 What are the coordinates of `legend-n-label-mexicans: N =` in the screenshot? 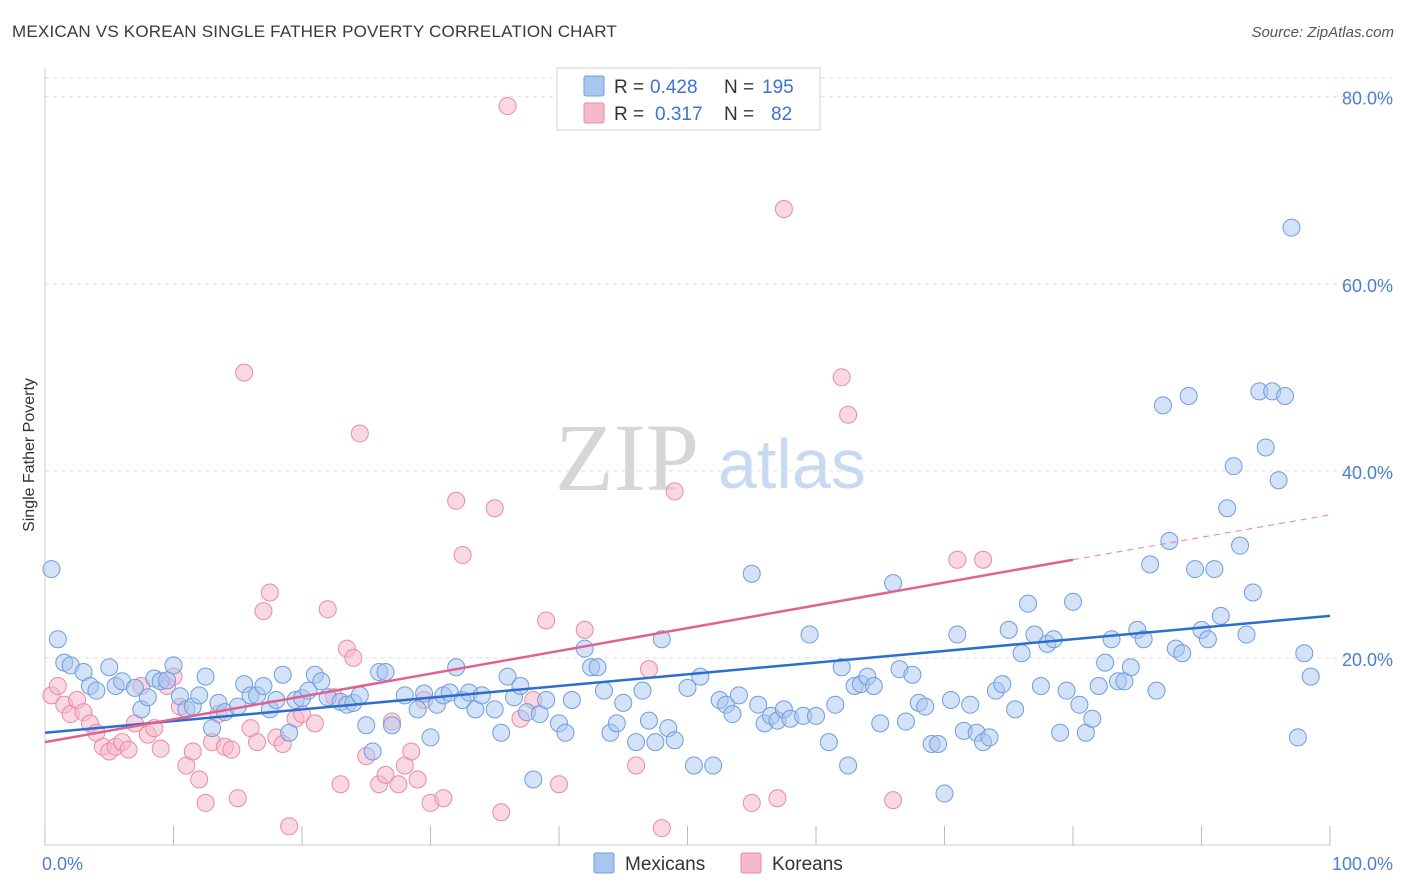 It's located at (739, 87).